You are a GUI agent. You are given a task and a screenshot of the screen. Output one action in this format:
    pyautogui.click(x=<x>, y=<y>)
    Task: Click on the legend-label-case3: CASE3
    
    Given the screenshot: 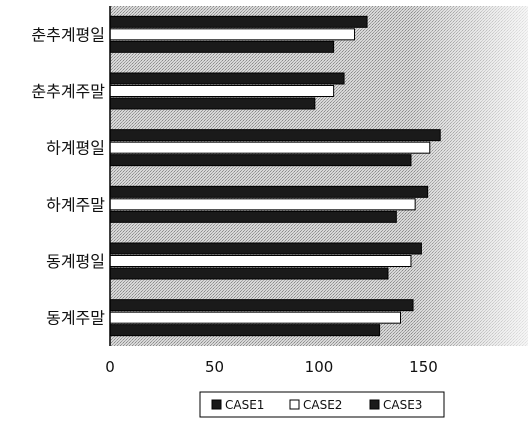 What is the action you would take?
    pyautogui.click(x=402, y=405)
    